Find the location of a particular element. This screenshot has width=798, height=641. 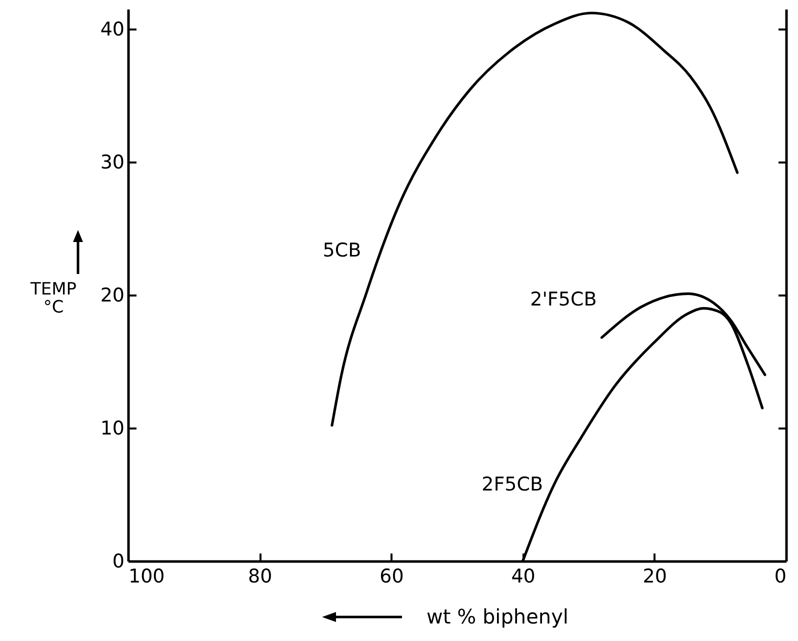

x-tick-label: 100 is located at coordinates (146, 577).